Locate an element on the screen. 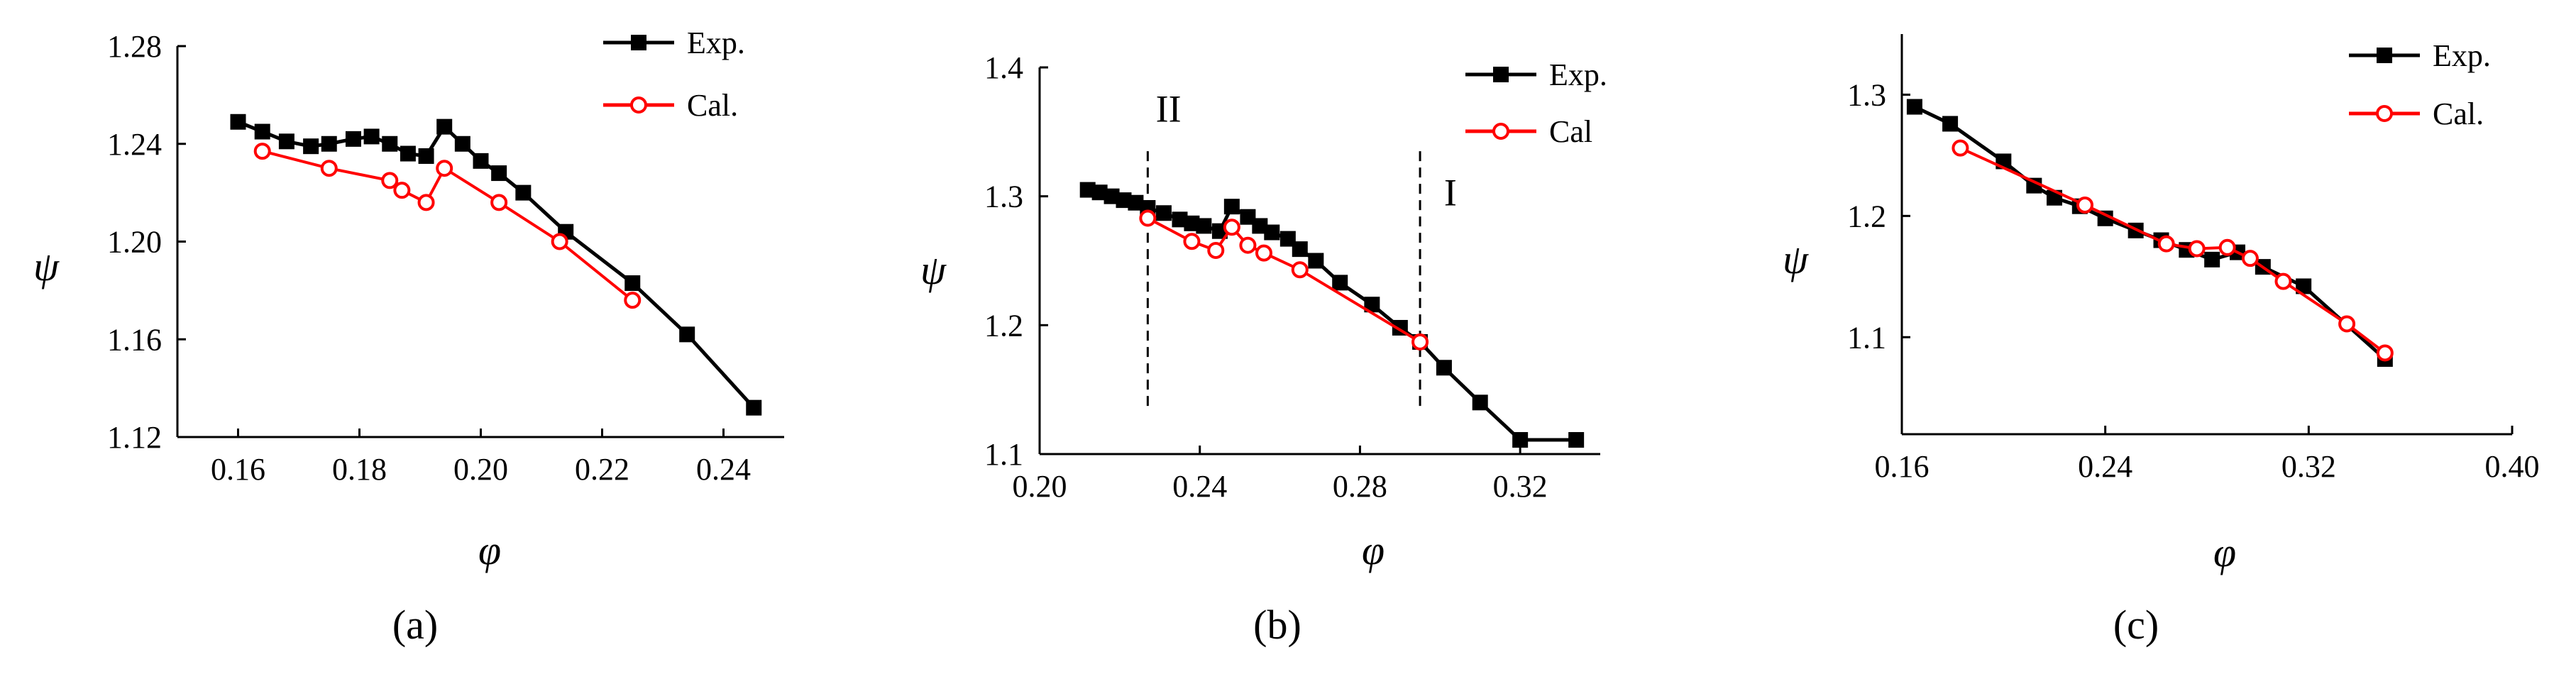  y-tick-label: 1.4 is located at coordinates (1003, 67).